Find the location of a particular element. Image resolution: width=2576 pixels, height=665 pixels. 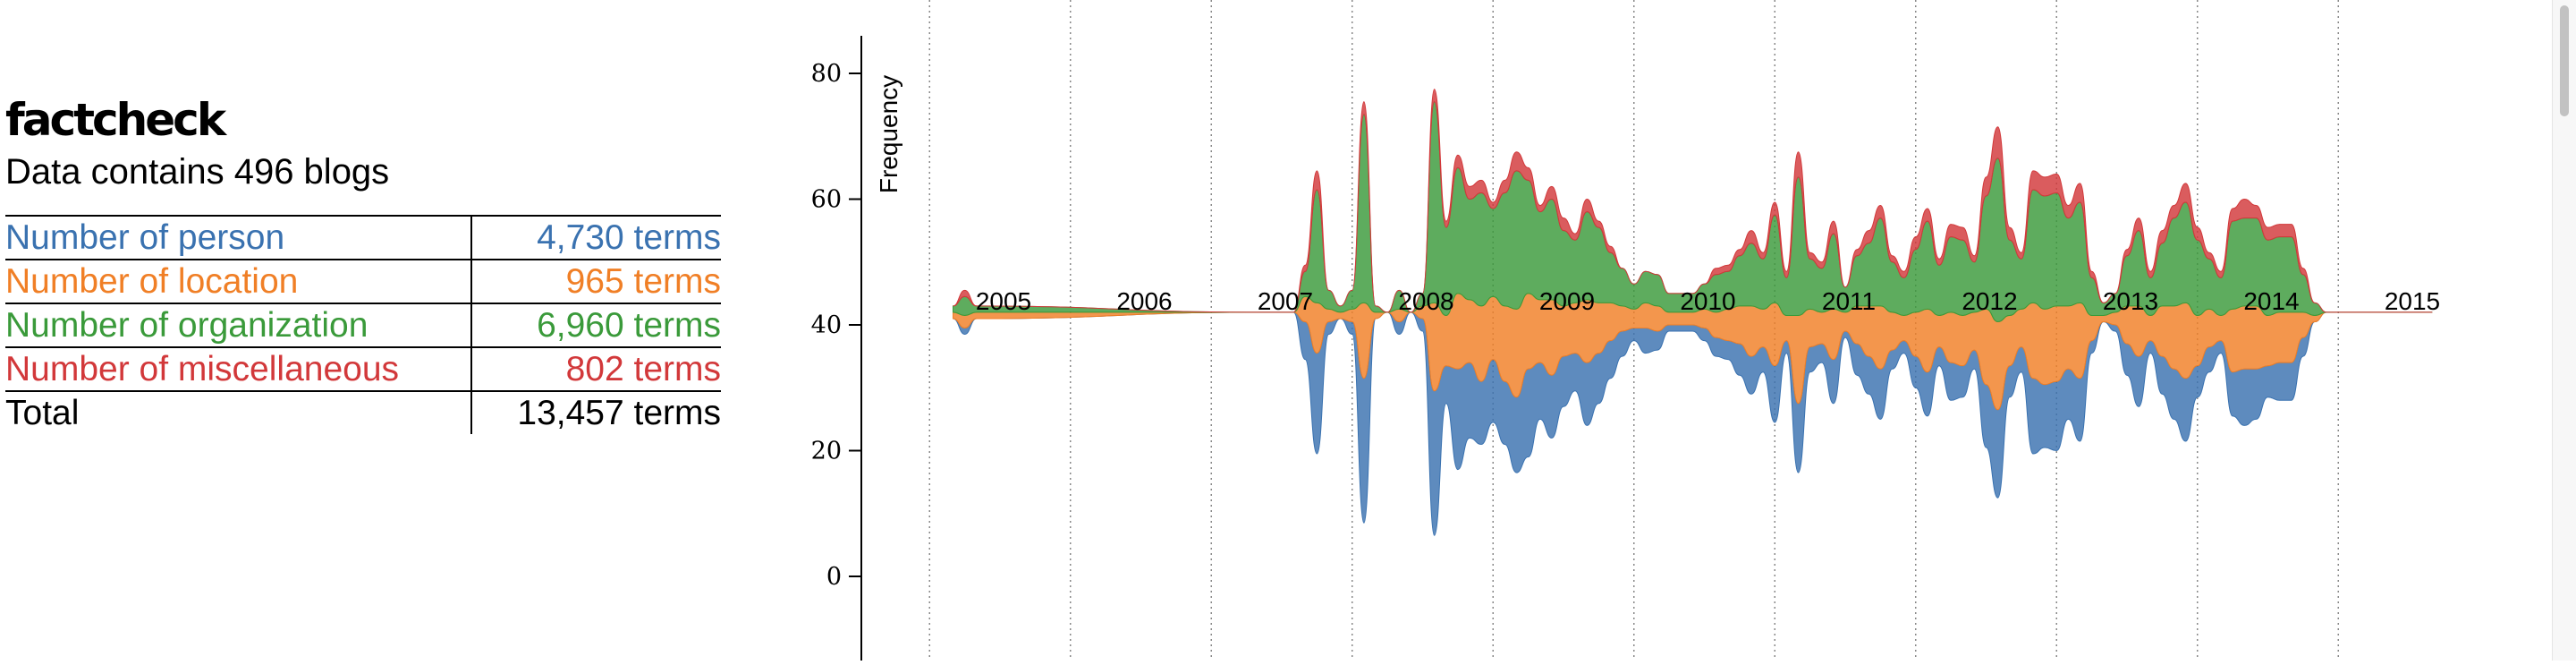

stats-row: Total 13,457 terms is located at coordinates (363, 412).